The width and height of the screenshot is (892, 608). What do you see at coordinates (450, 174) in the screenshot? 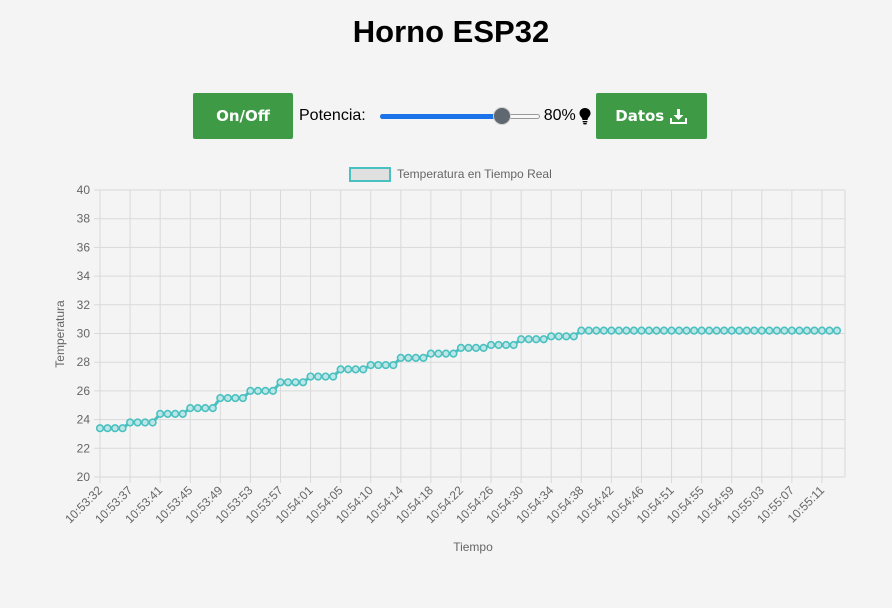
I see `chart-legend: Temperatura en Tiempo Real` at bounding box center [450, 174].